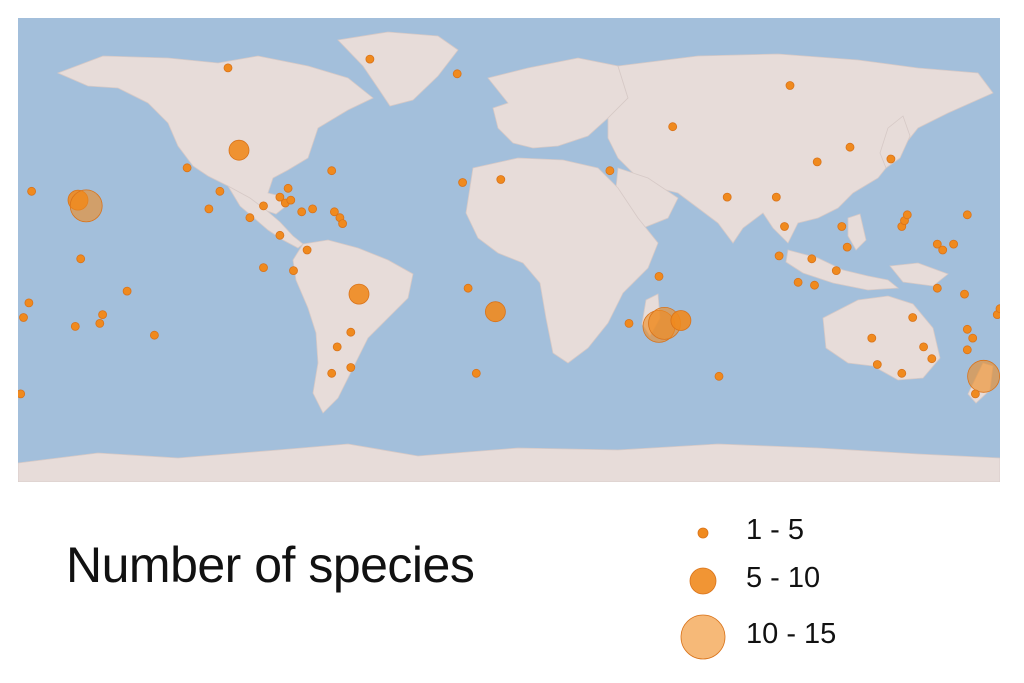 The width and height of the screenshot is (1024, 683). What do you see at coordinates (775, 530) in the screenshot?
I see `legend-label: 1 - 5` at bounding box center [775, 530].